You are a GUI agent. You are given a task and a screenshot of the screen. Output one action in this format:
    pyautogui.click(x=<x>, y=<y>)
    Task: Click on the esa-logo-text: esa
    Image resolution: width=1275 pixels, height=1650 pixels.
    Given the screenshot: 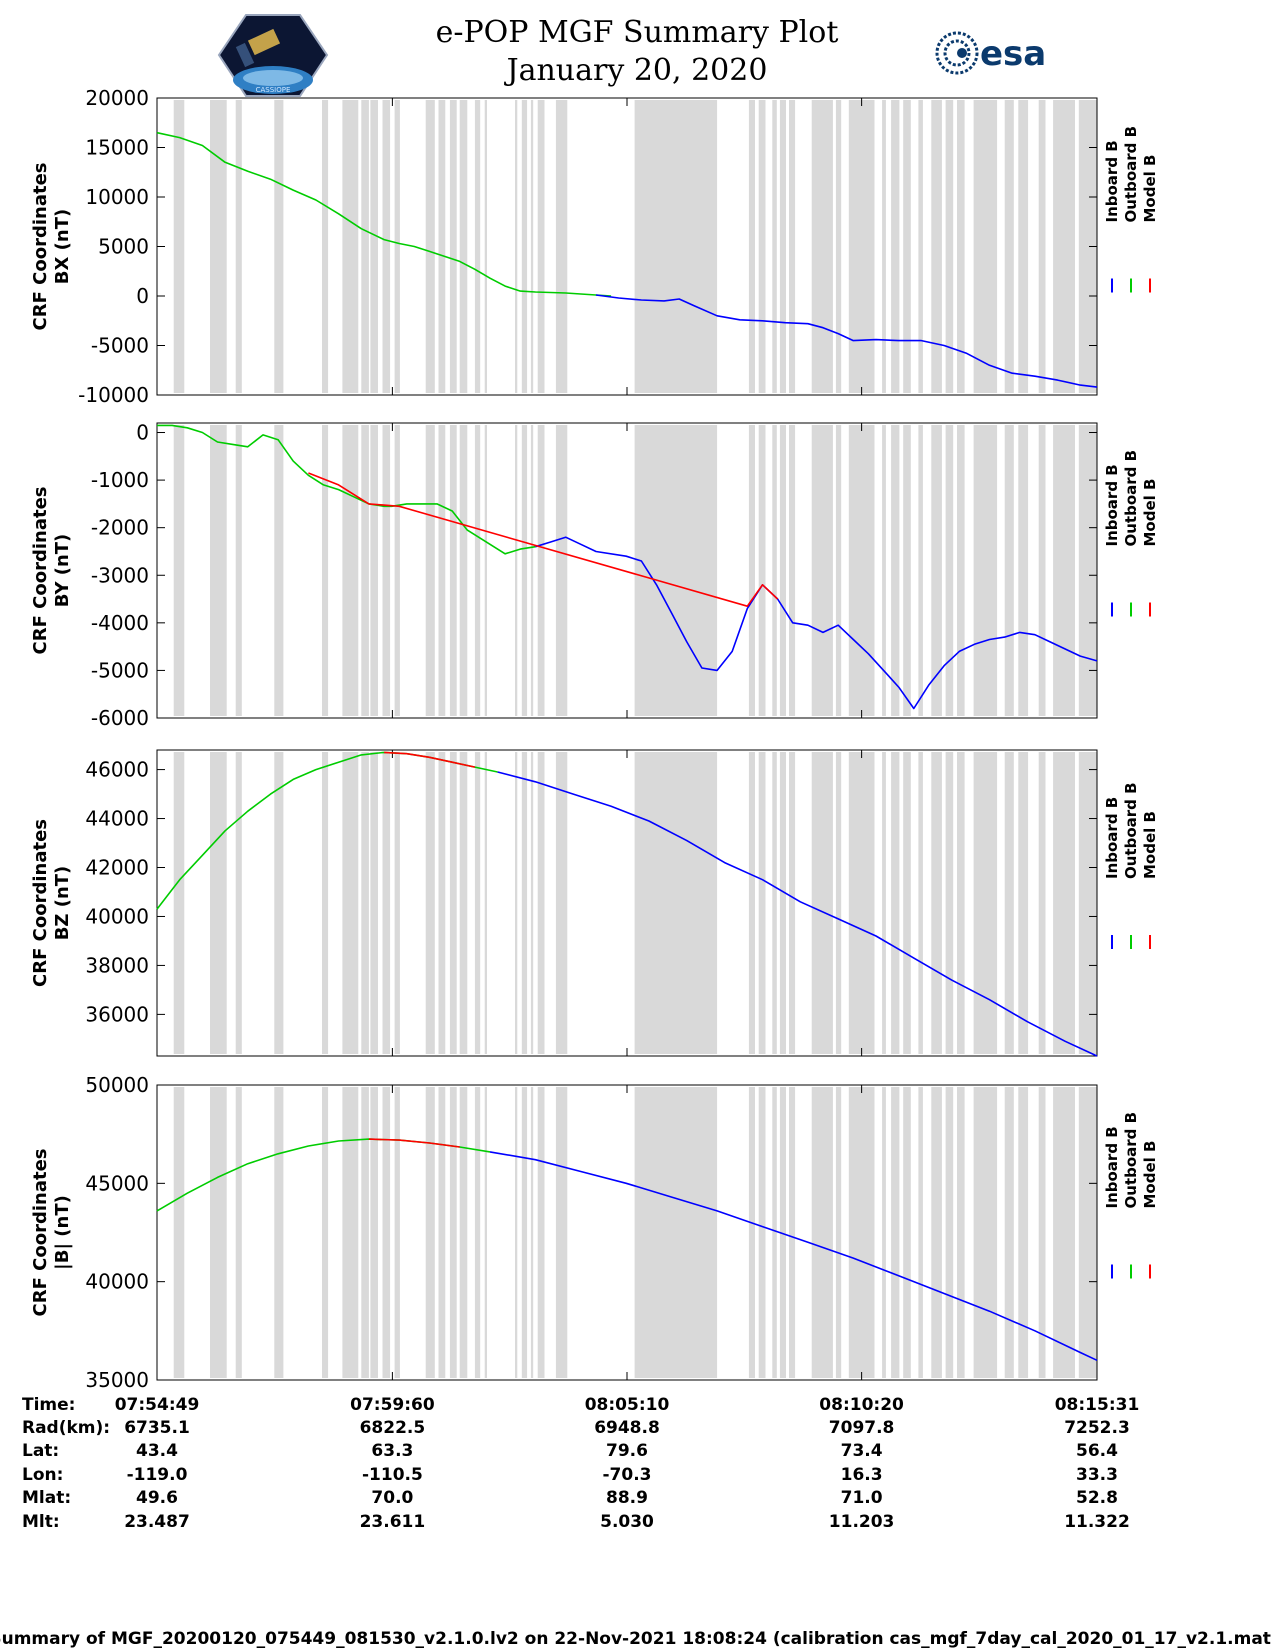 What is the action you would take?
    pyautogui.click(x=1013, y=54)
    